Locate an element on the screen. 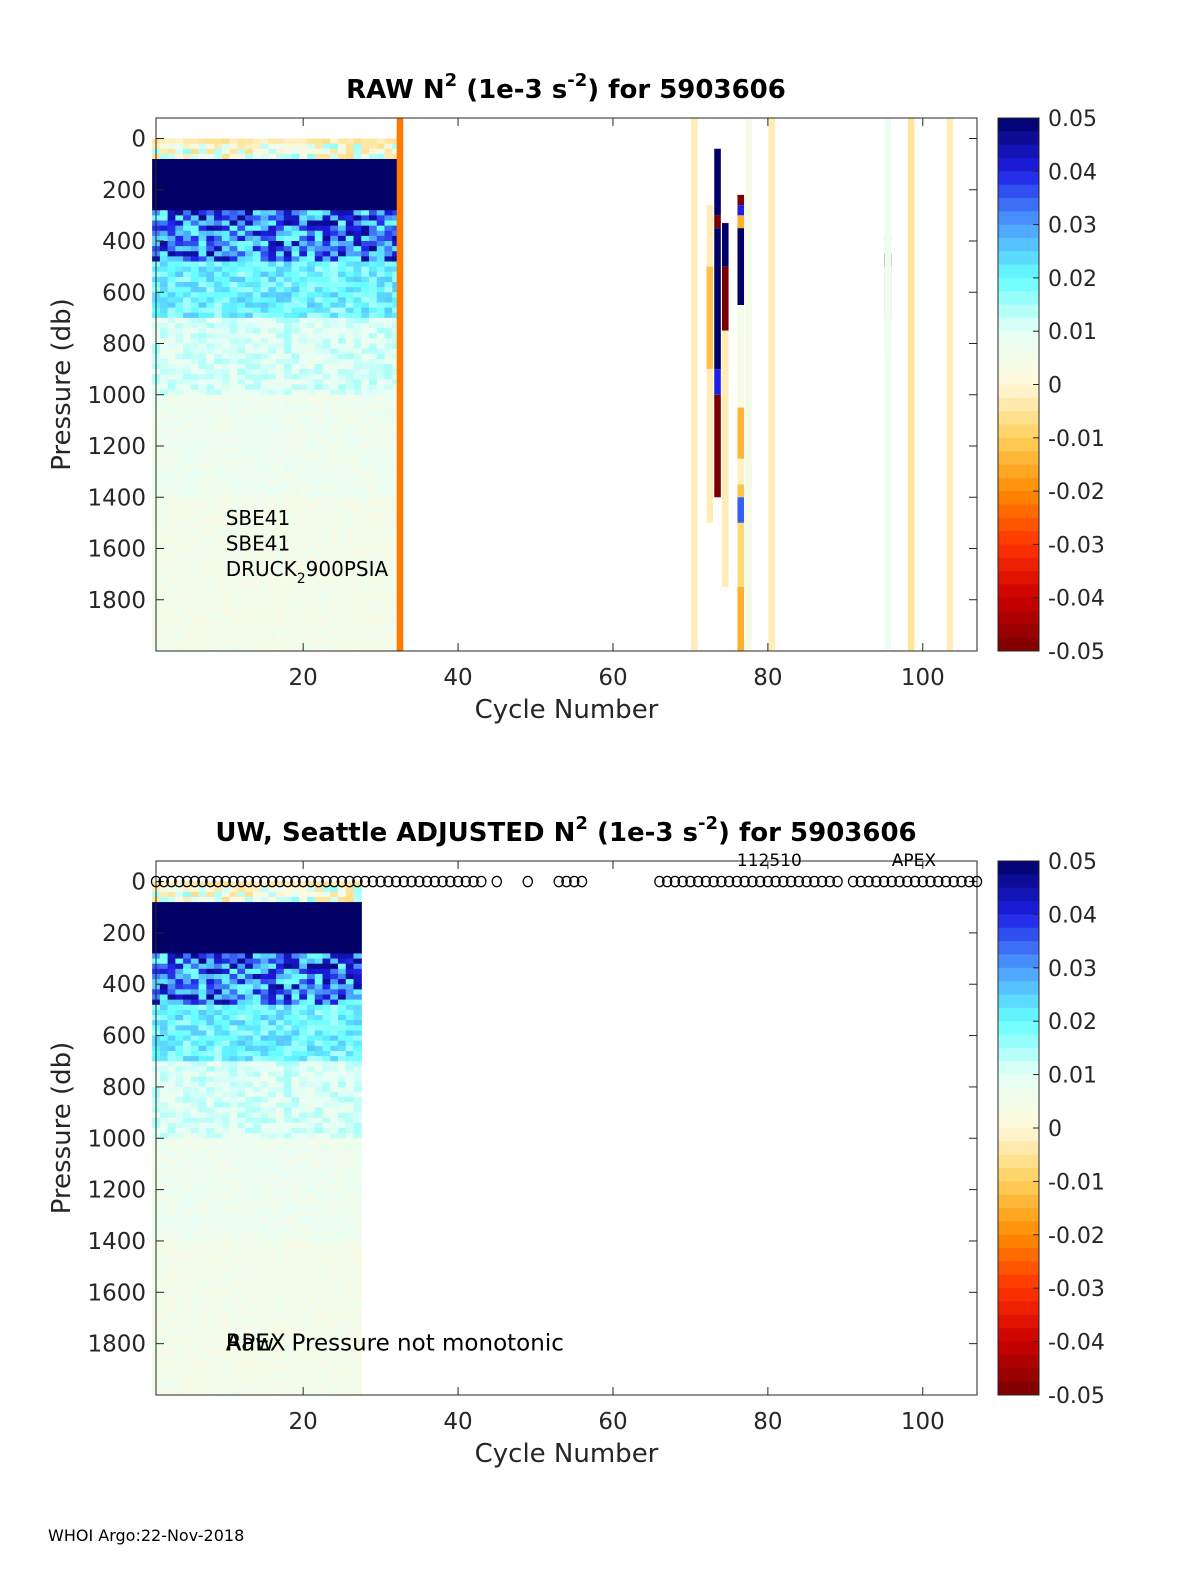 The height and width of the screenshot is (1575, 1200). chart-title: RAW N2 (1e-3 s-2) for 5903606 is located at coordinates (566, 87).